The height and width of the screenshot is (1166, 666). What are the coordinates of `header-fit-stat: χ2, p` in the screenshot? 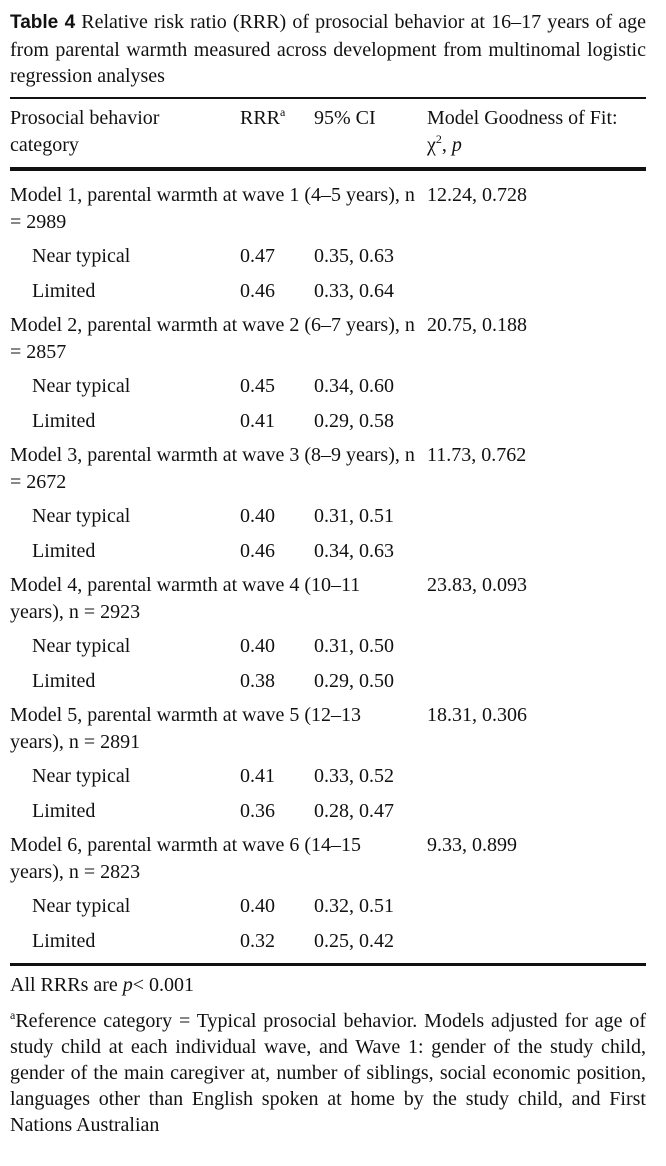 It's located at (444, 145).